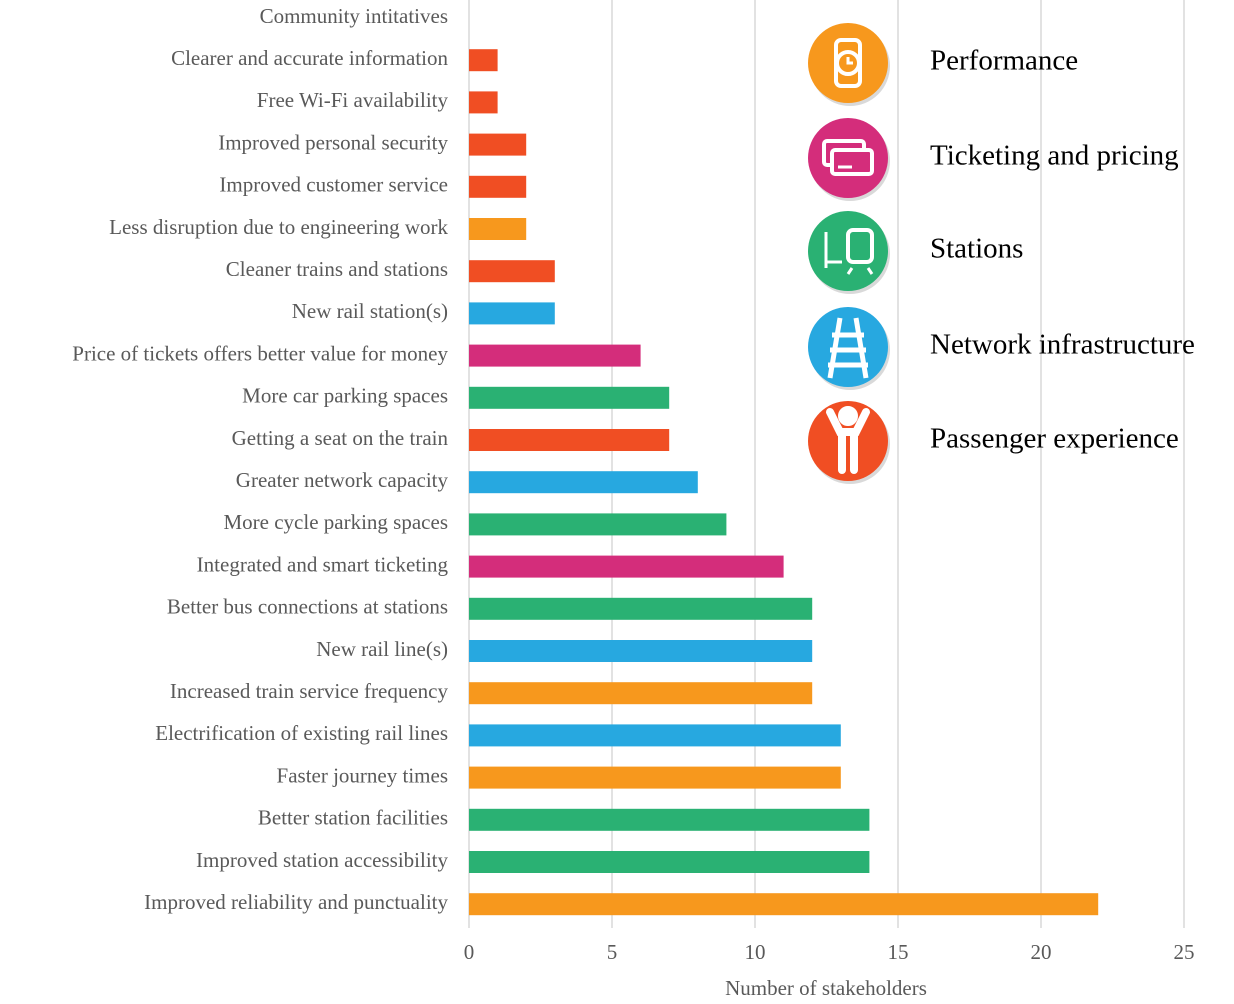 This screenshot has height=1004, width=1234. What do you see at coordinates (342, 480) in the screenshot?
I see `y-tick-label: Greater network capacity` at bounding box center [342, 480].